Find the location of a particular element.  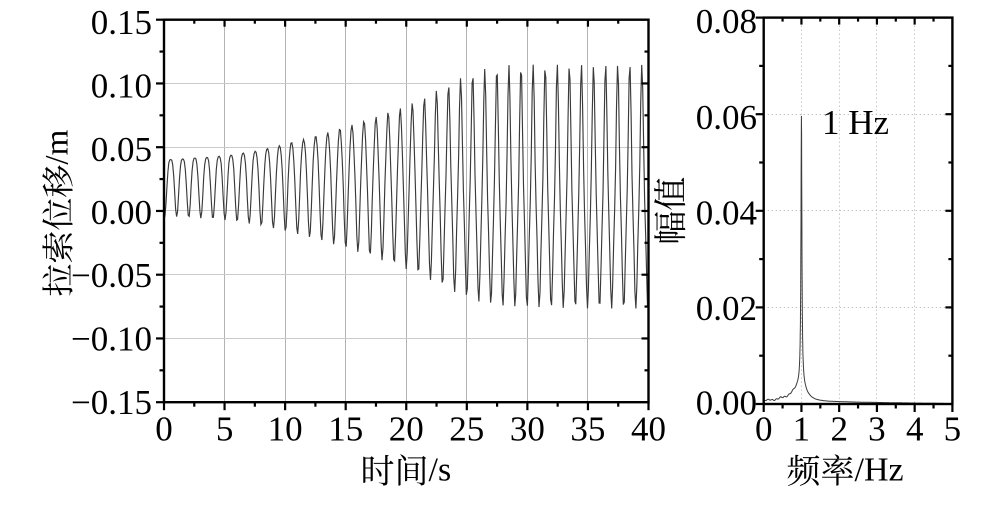

svg-text: 30 is located at coordinates (527, 428).